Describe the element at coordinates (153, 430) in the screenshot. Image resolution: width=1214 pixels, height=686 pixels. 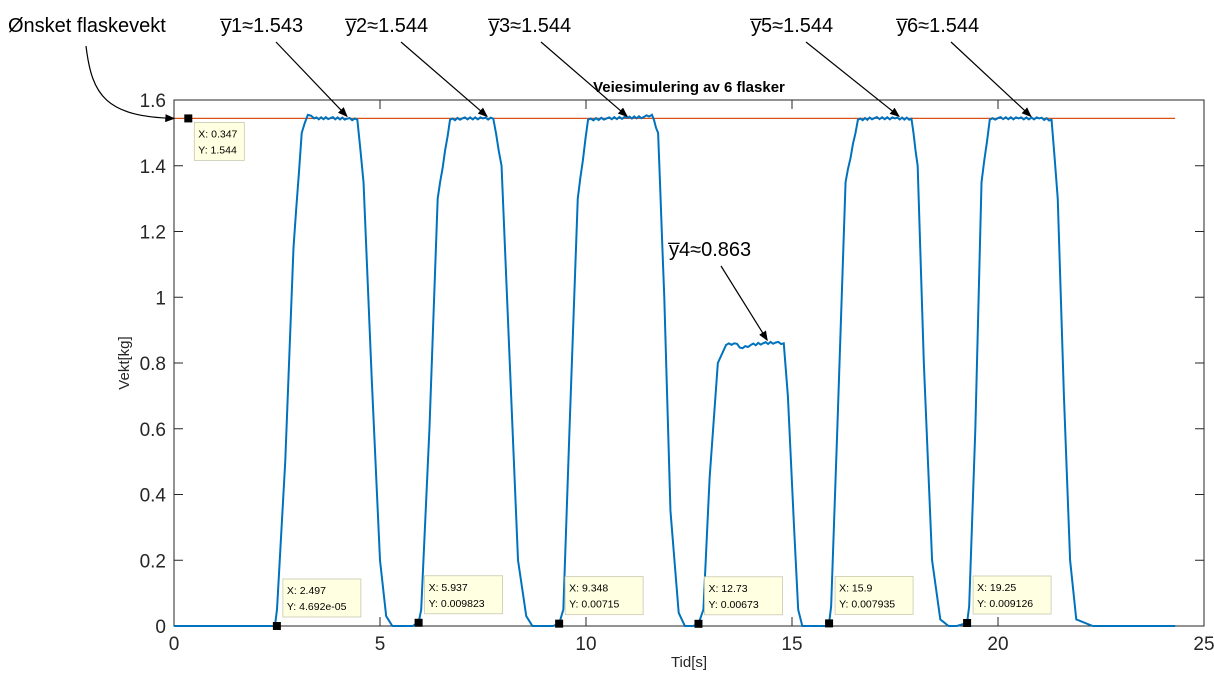
I see `y-tick-label: 0.6` at that location.